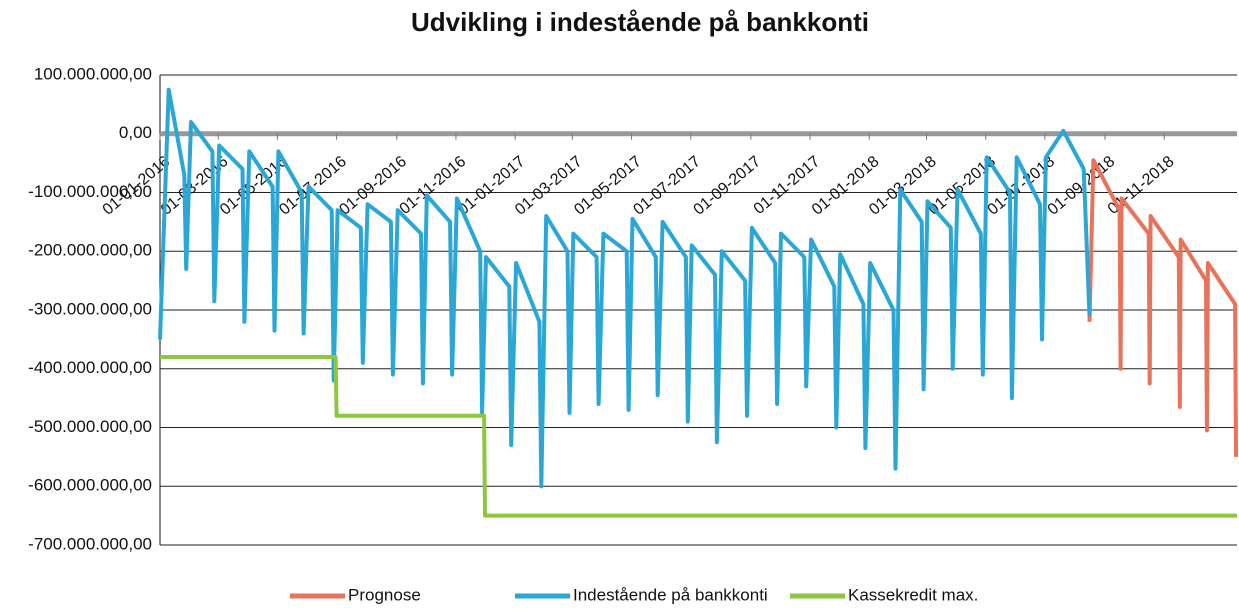 This screenshot has width=1239, height=611. Describe the element at coordinates (1162, 307) in the screenshot. I see `series-line` at that location.